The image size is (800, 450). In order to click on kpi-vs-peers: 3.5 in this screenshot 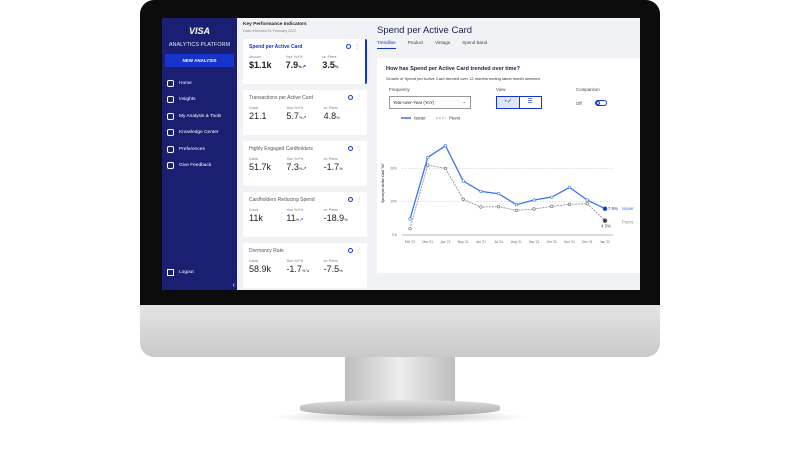, I will do `click(328, 65)`.